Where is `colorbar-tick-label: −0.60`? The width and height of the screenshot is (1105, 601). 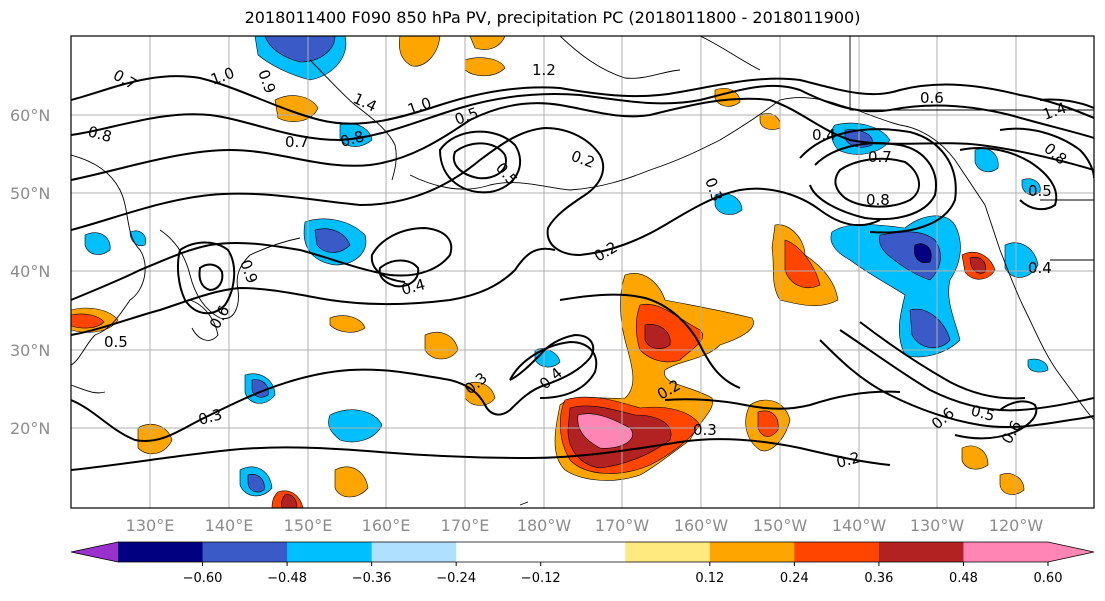
colorbar-tick-label: −0.60 is located at coordinates (203, 578).